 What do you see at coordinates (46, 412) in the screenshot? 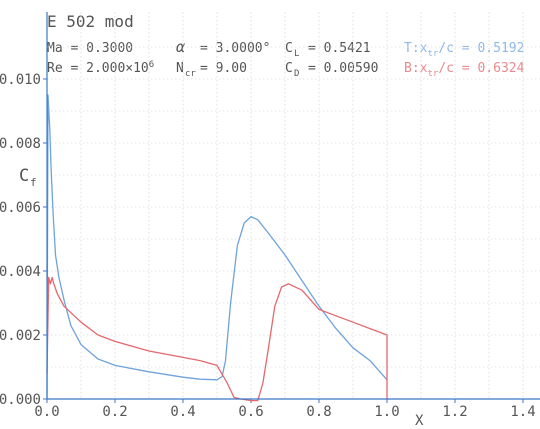
I see `x-tick-label: 0.0` at bounding box center [46, 412].